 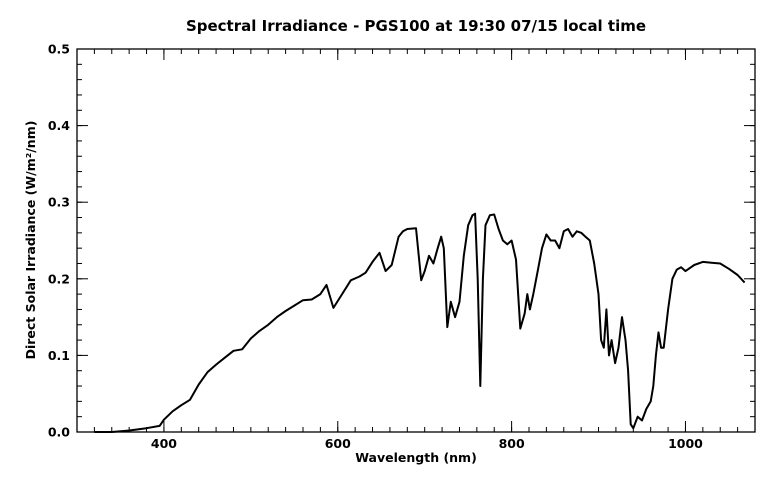 What do you see at coordinates (59, 432) in the screenshot?
I see `y-tick-label: 0.0` at bounding box center [59, 432].